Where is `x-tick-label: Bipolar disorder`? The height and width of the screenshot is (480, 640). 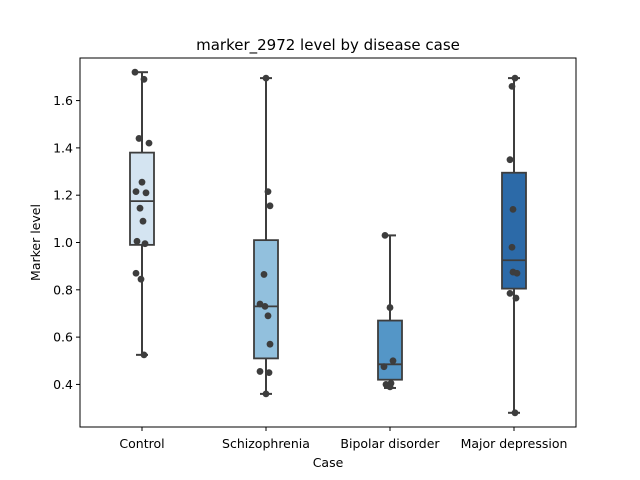 x-tick-label: Bipolar disorder is located at coordinates (390, 443).